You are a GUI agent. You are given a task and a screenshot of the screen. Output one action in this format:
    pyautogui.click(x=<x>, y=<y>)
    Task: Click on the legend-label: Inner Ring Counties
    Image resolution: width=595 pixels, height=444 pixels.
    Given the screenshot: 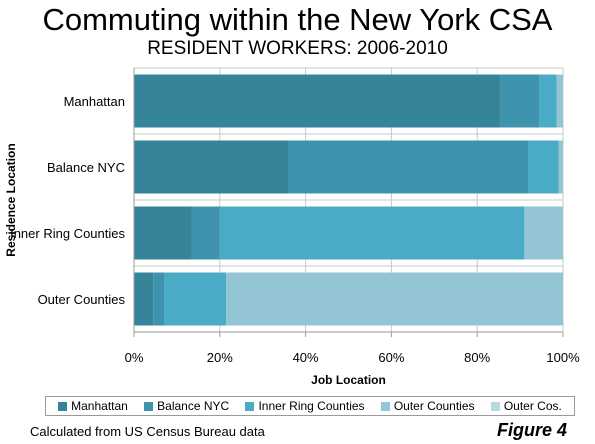 What is the action you would take?
    pyautogui.click(x=311, y=406)
    